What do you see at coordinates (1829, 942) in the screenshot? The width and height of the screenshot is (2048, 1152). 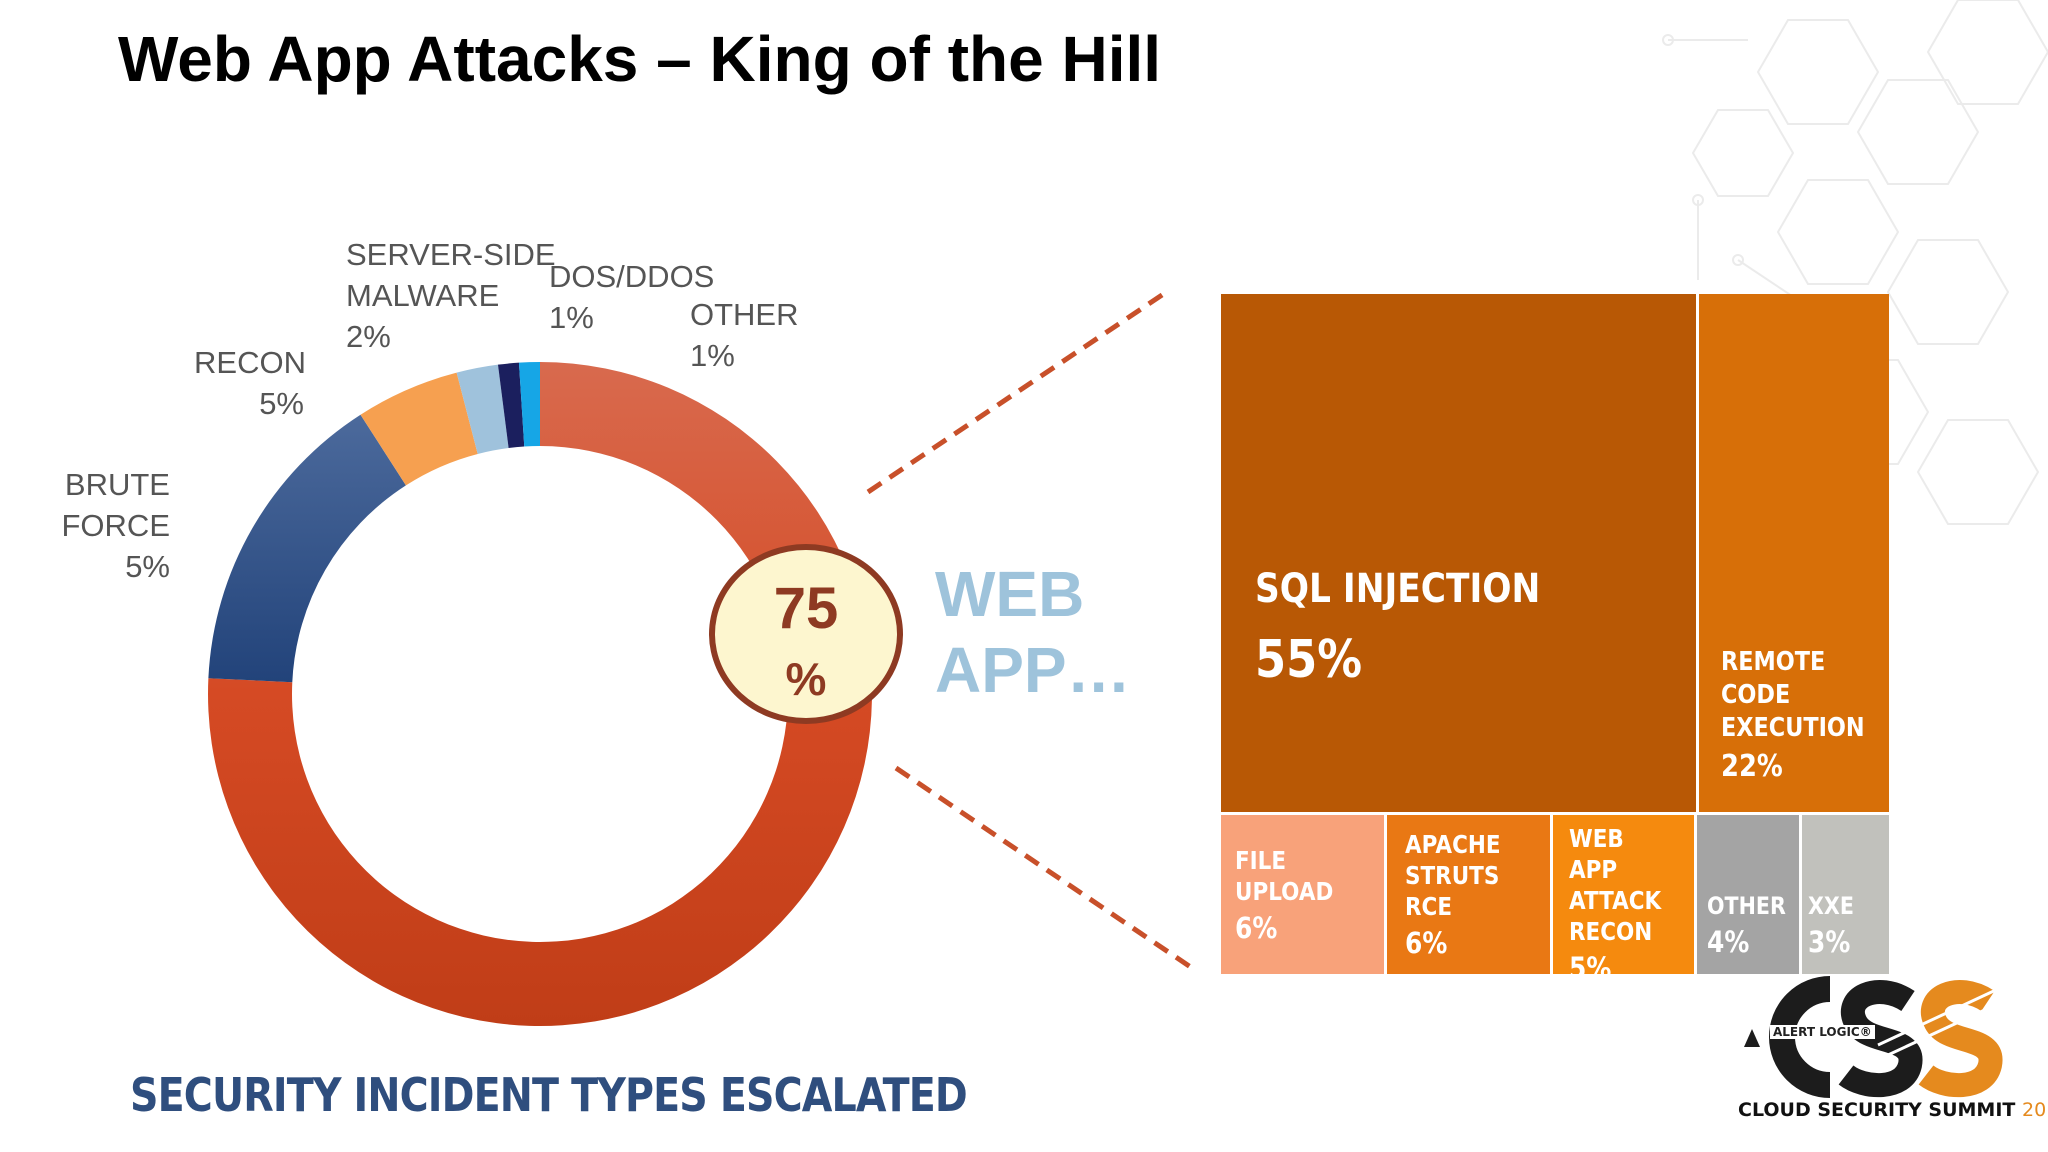 I see `treemap-cell-value: 3%` at bounding box center [1829, 942].